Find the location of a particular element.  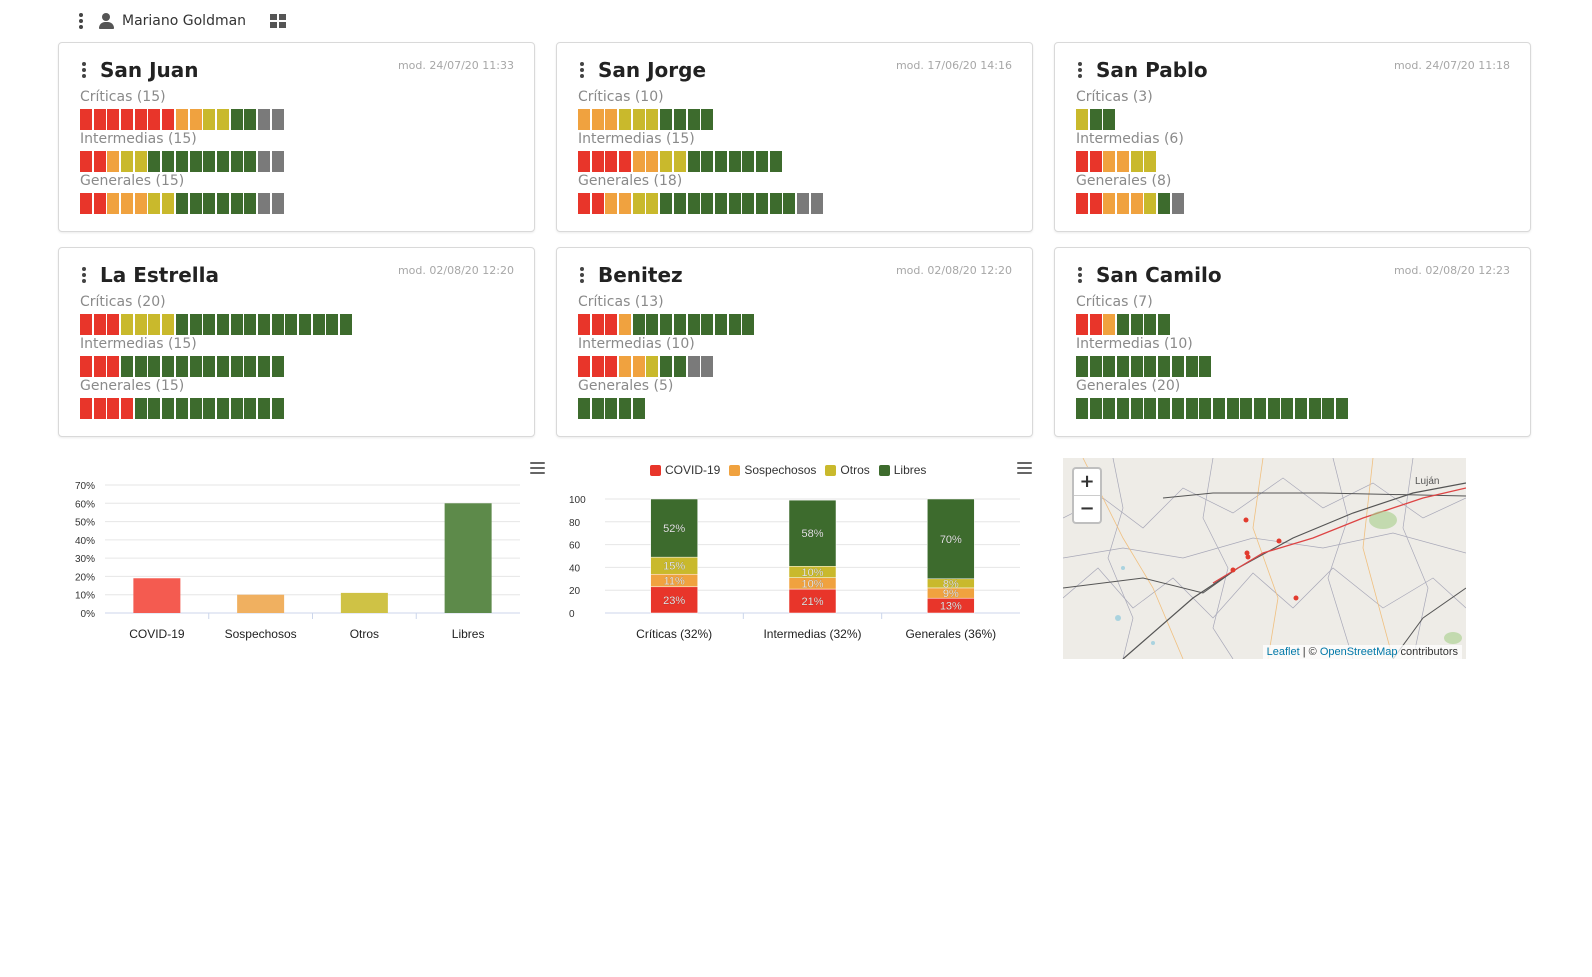

dashboard-grid-icon is located at coordinates (278, 21).